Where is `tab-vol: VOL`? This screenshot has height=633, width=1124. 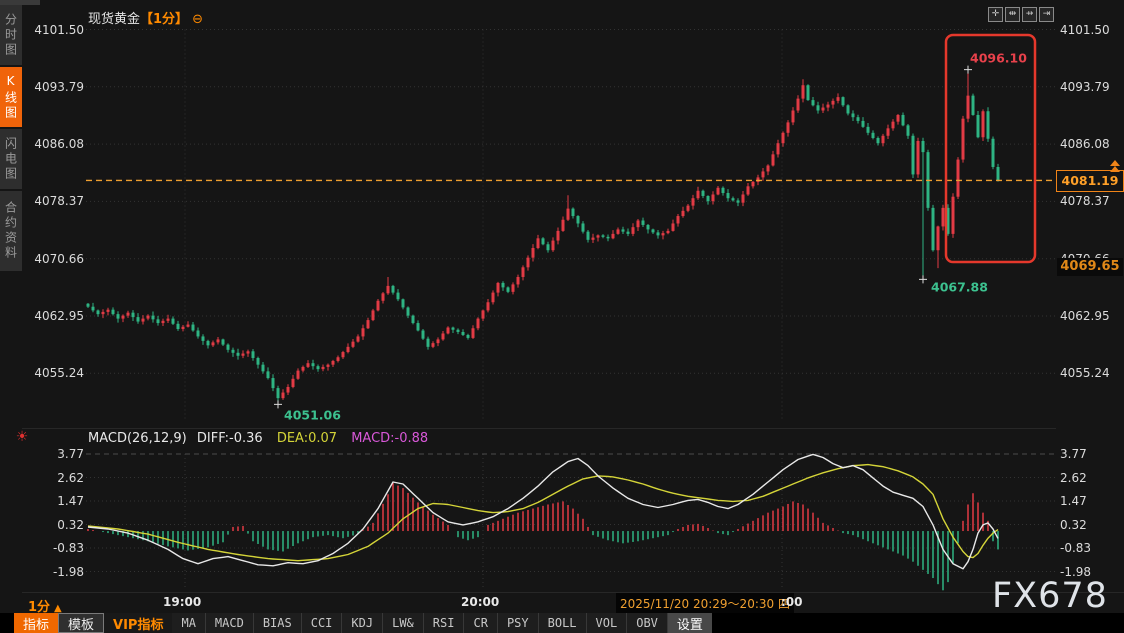 tab-vol: VOL is located at coordinates (607, 623).